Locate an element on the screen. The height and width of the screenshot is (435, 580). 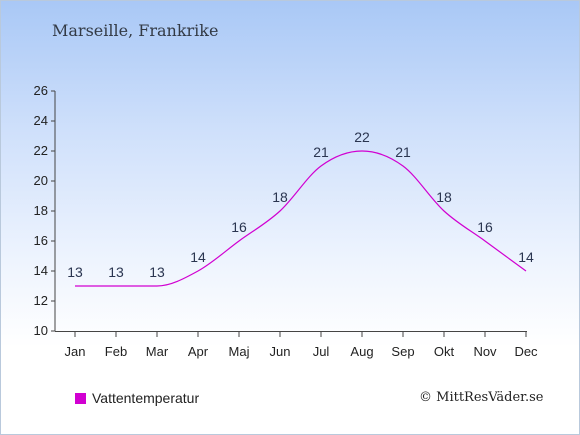
y-tick-label: 16 is located at coordinates (41, 240).